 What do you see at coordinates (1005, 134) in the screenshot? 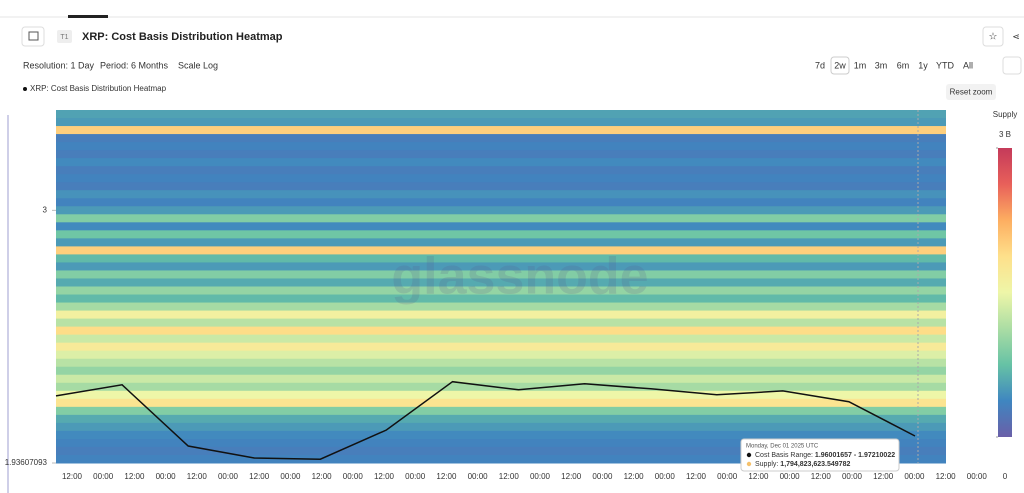
I see `colorbar-tick-label: 3 B` at bounding box center [1005, 134].